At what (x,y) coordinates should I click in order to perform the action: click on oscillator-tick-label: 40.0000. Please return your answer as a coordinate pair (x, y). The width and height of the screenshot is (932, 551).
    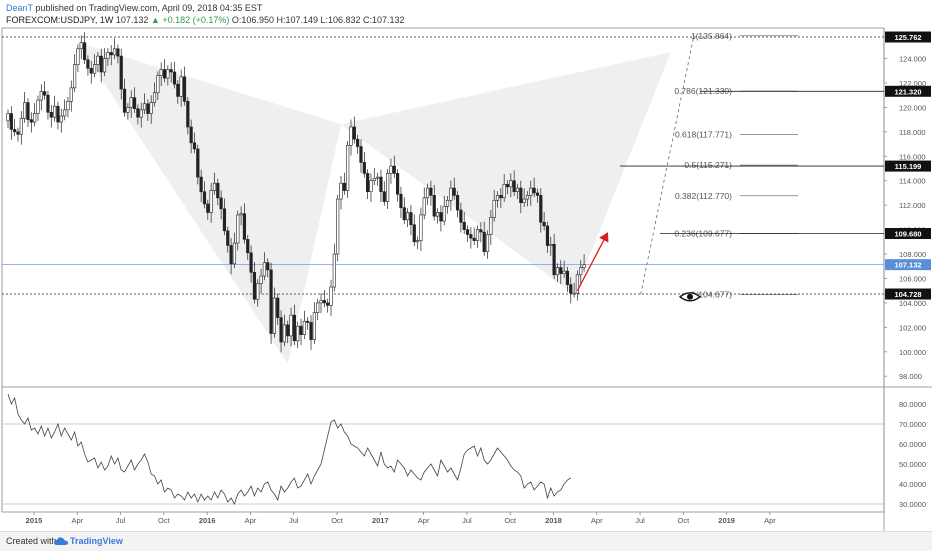
    Looking at the image, I should click on (912, 484).